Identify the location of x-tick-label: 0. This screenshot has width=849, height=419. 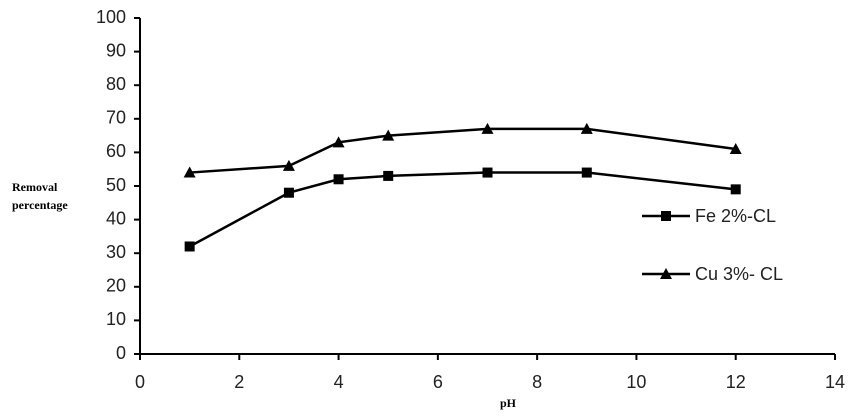
(140, 382).